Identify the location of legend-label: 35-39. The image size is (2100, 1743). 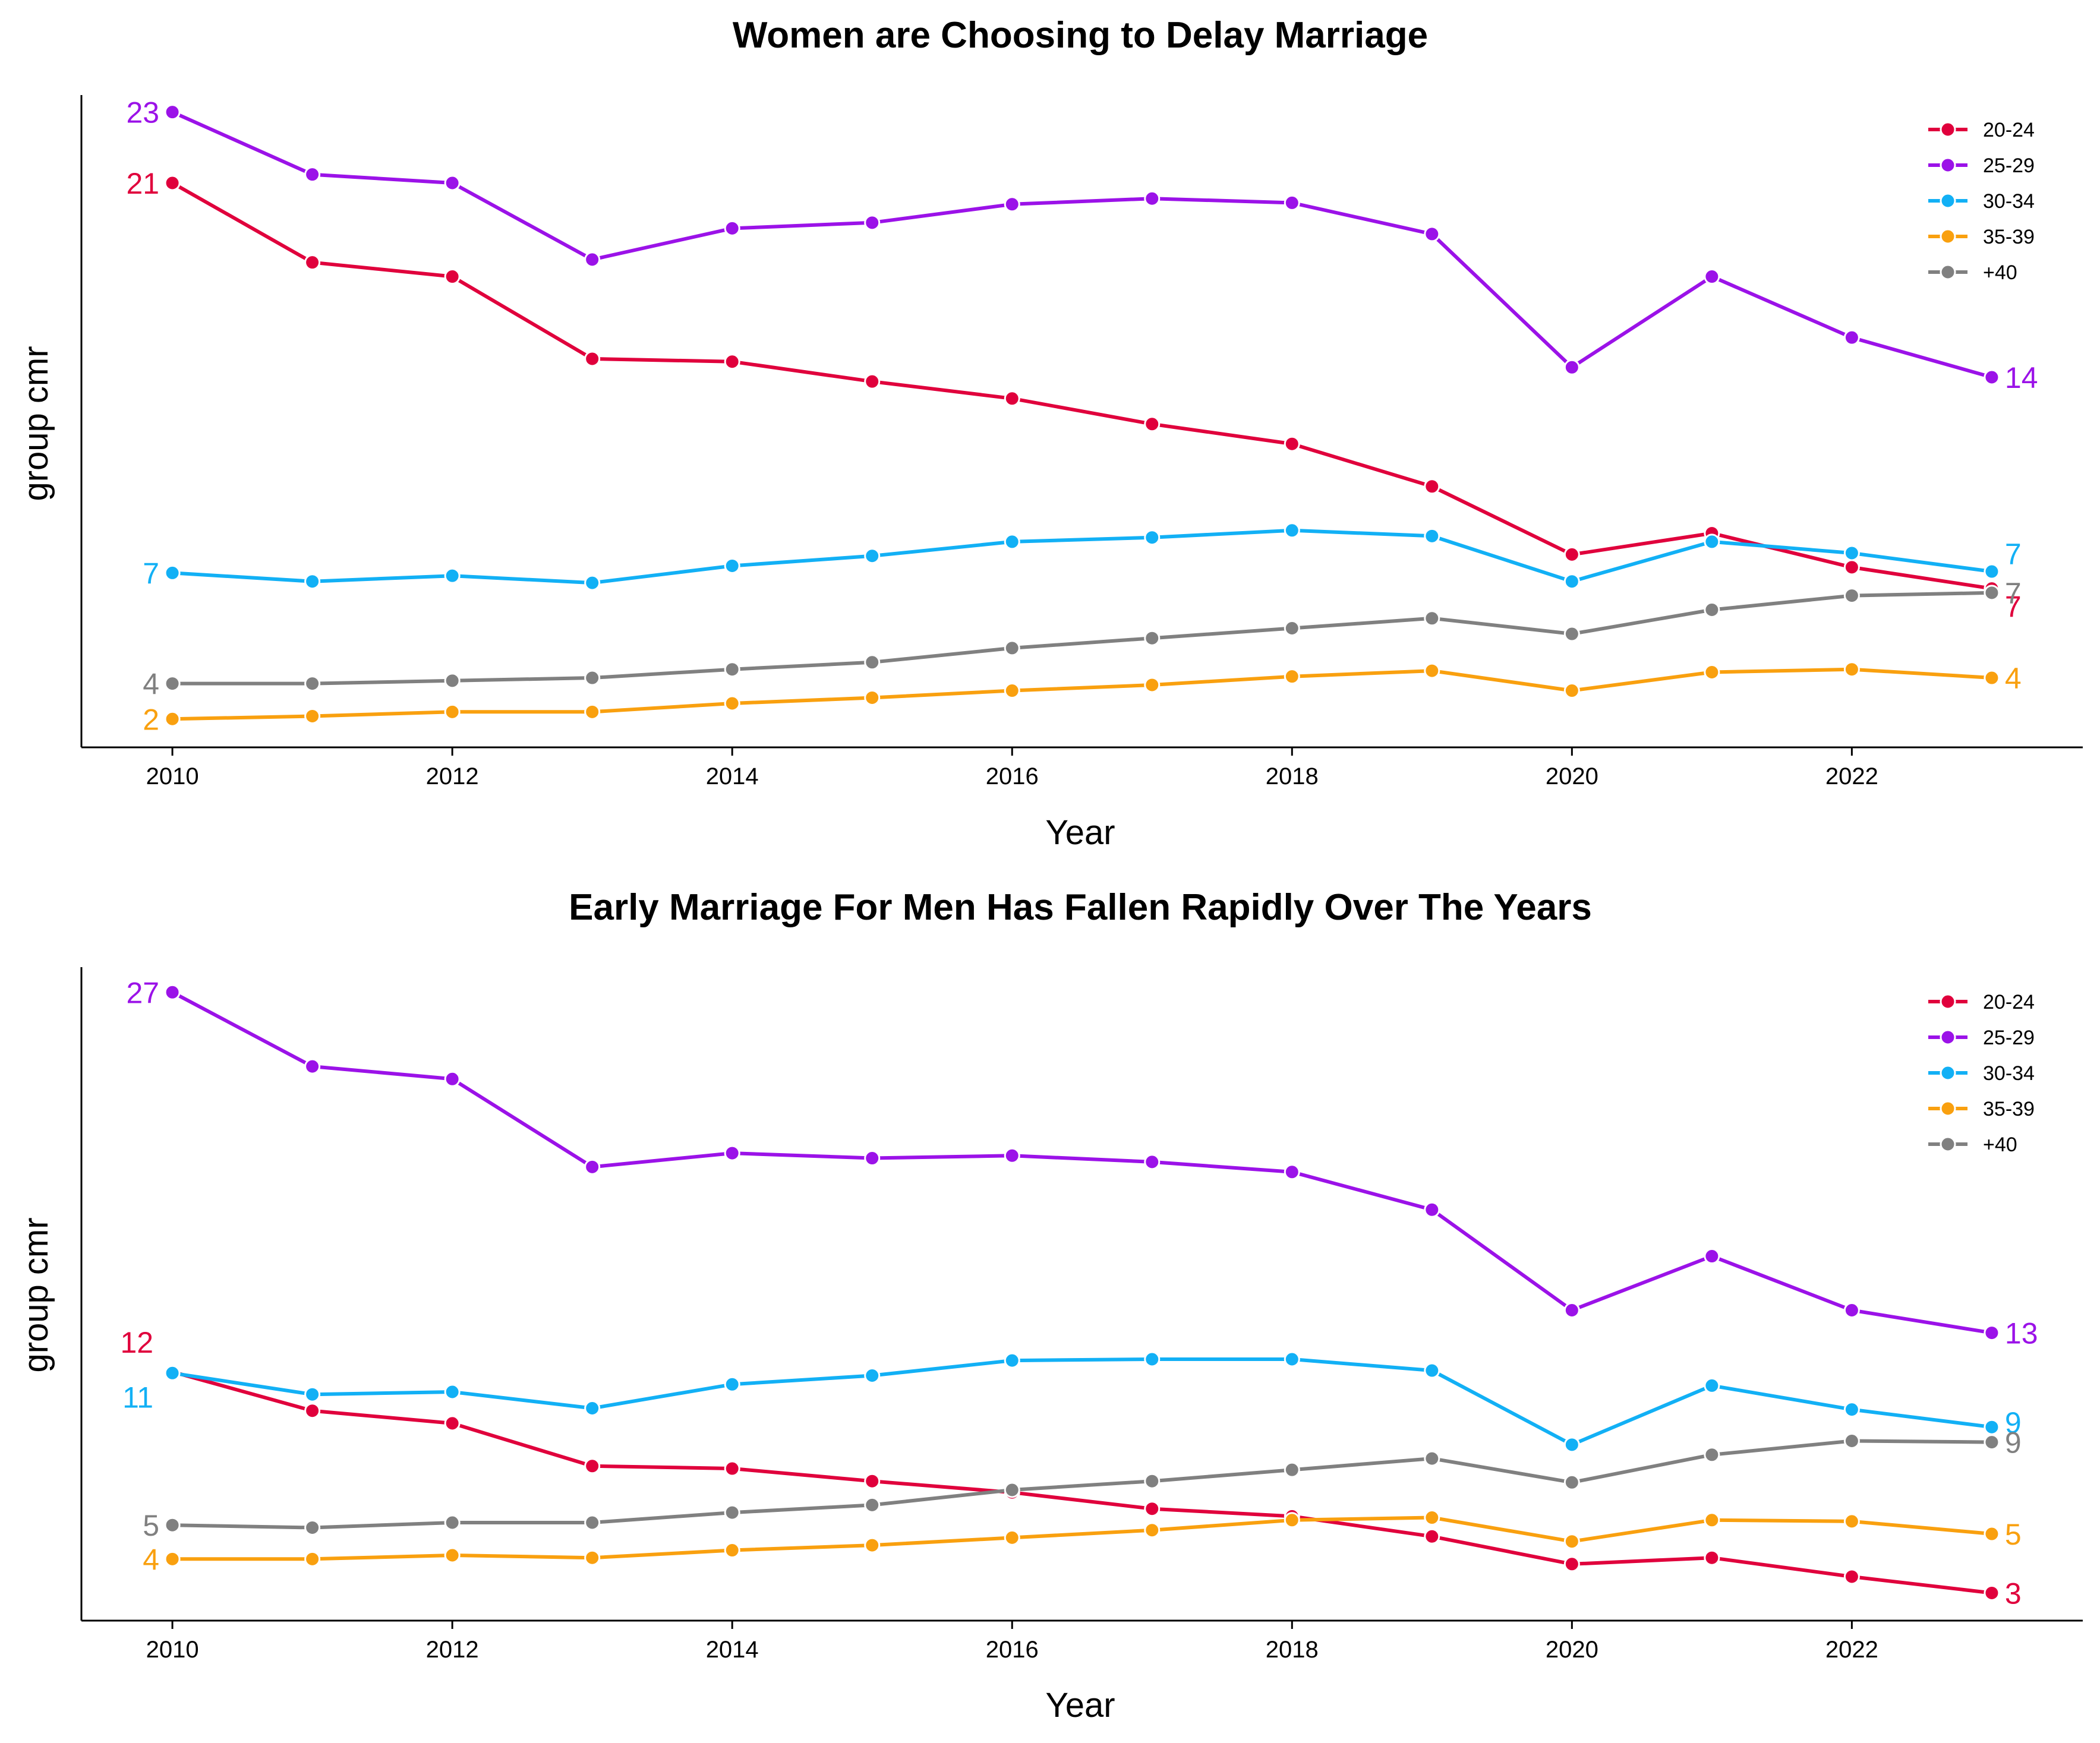
(2009, 237).